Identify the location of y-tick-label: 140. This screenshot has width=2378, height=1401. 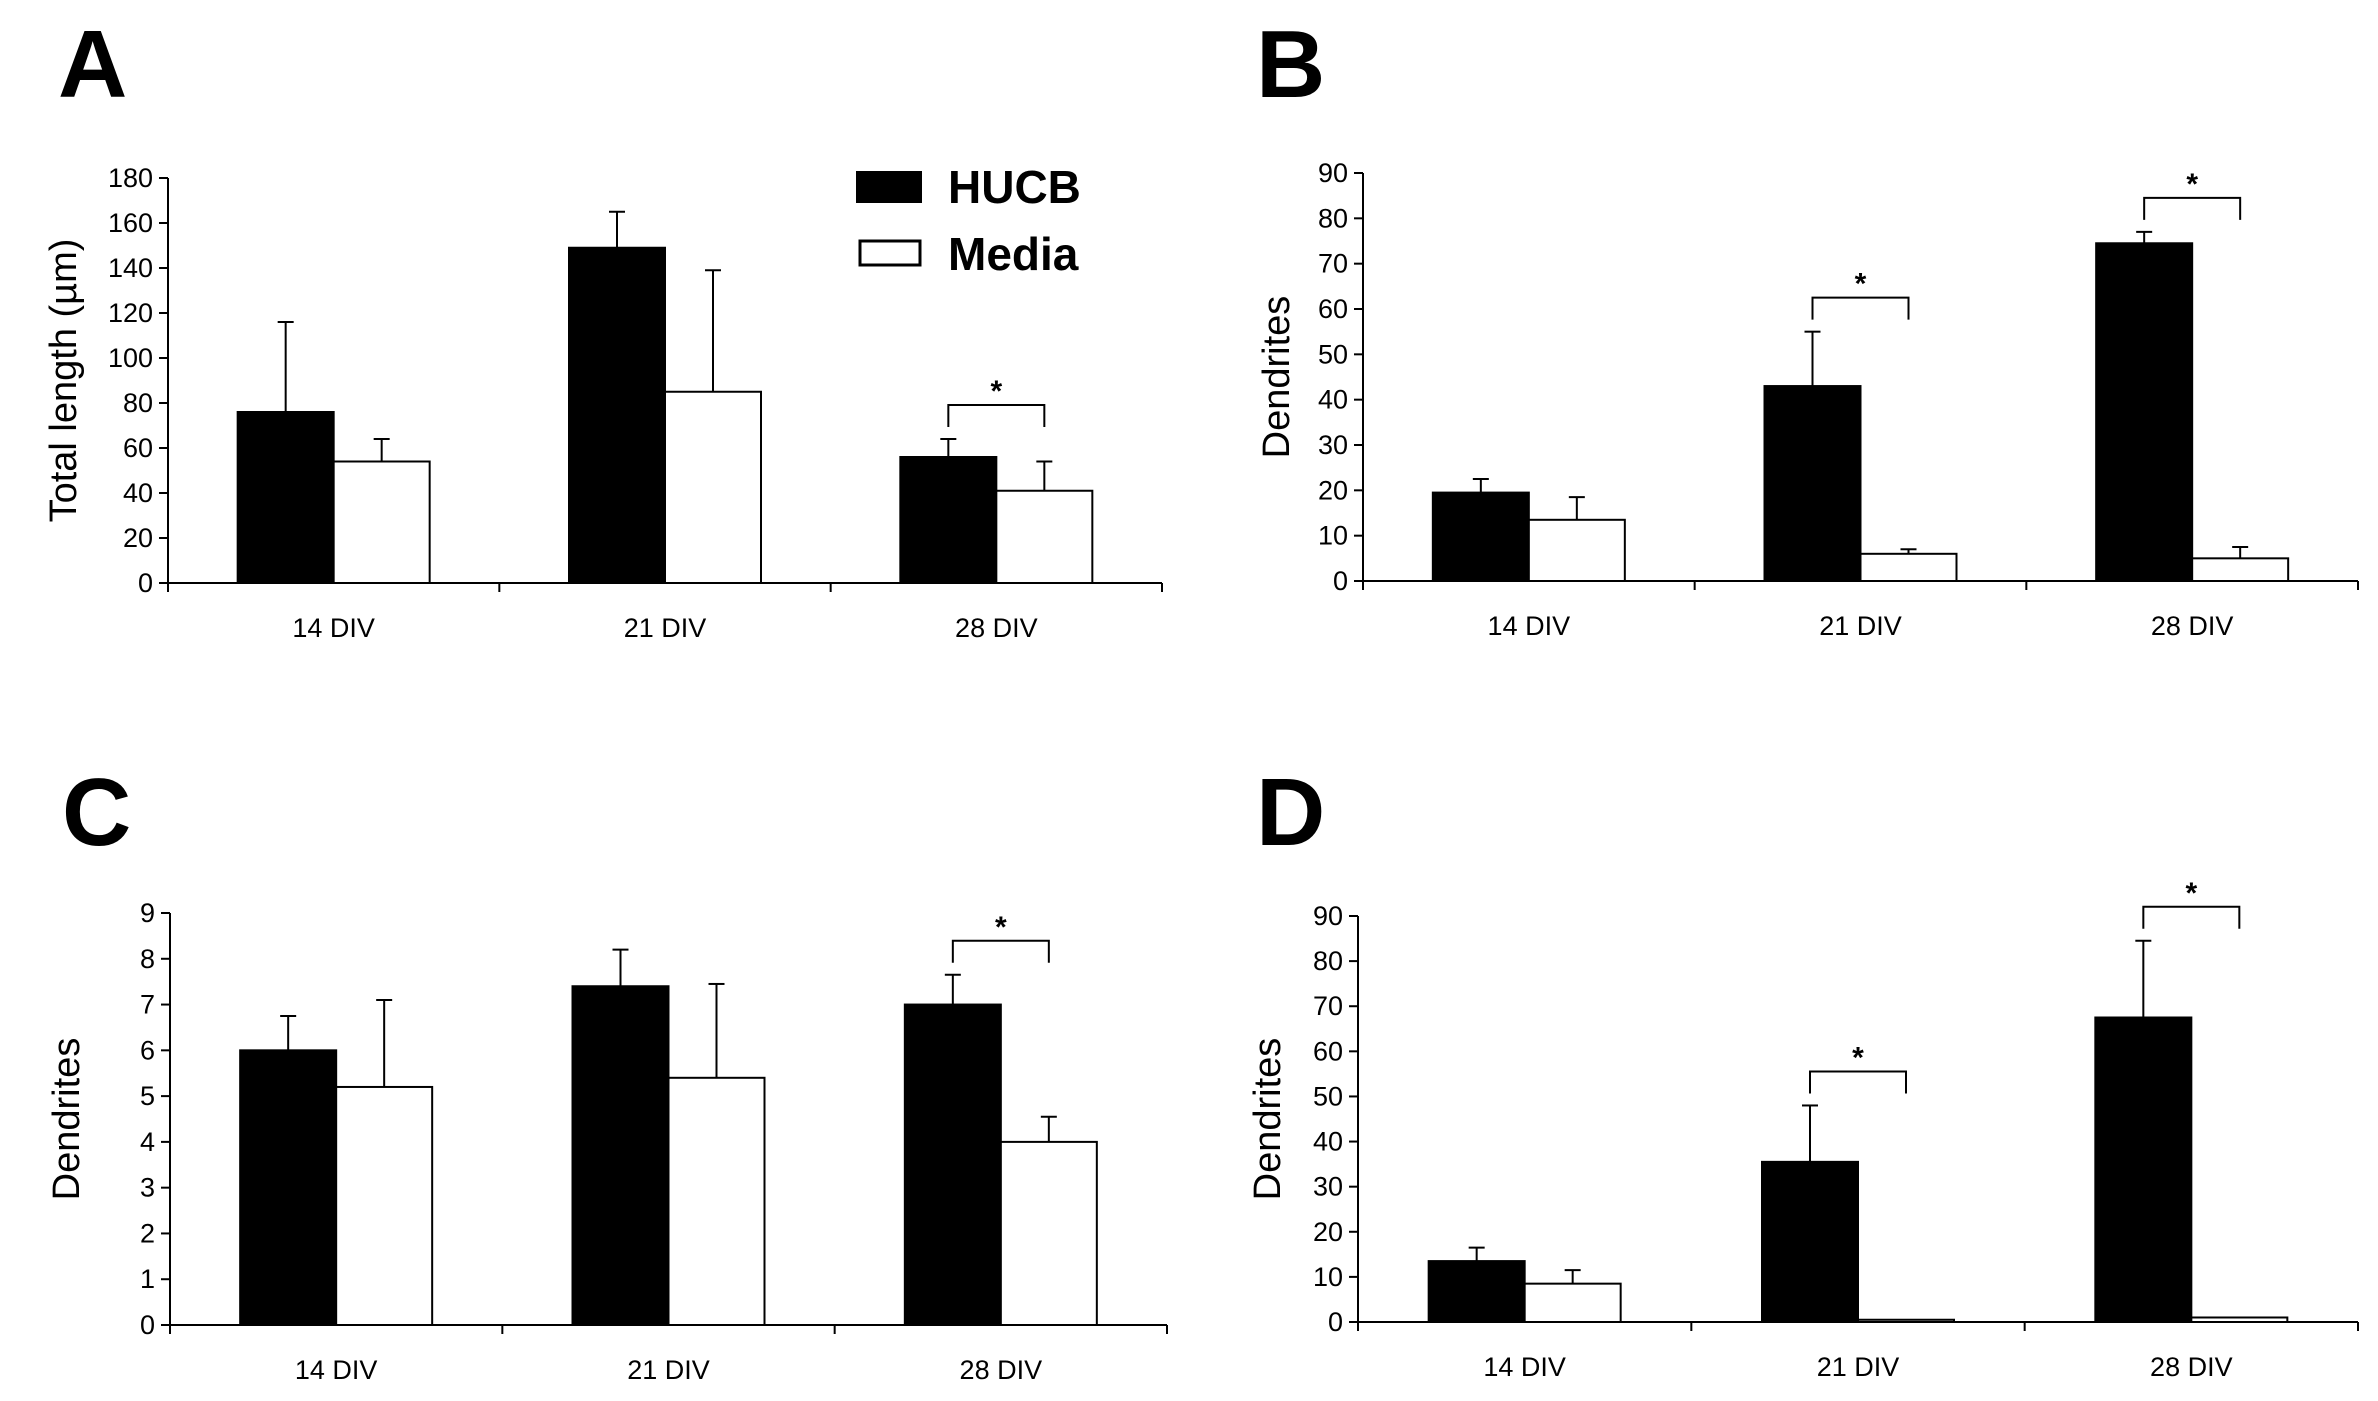
(130, 268).